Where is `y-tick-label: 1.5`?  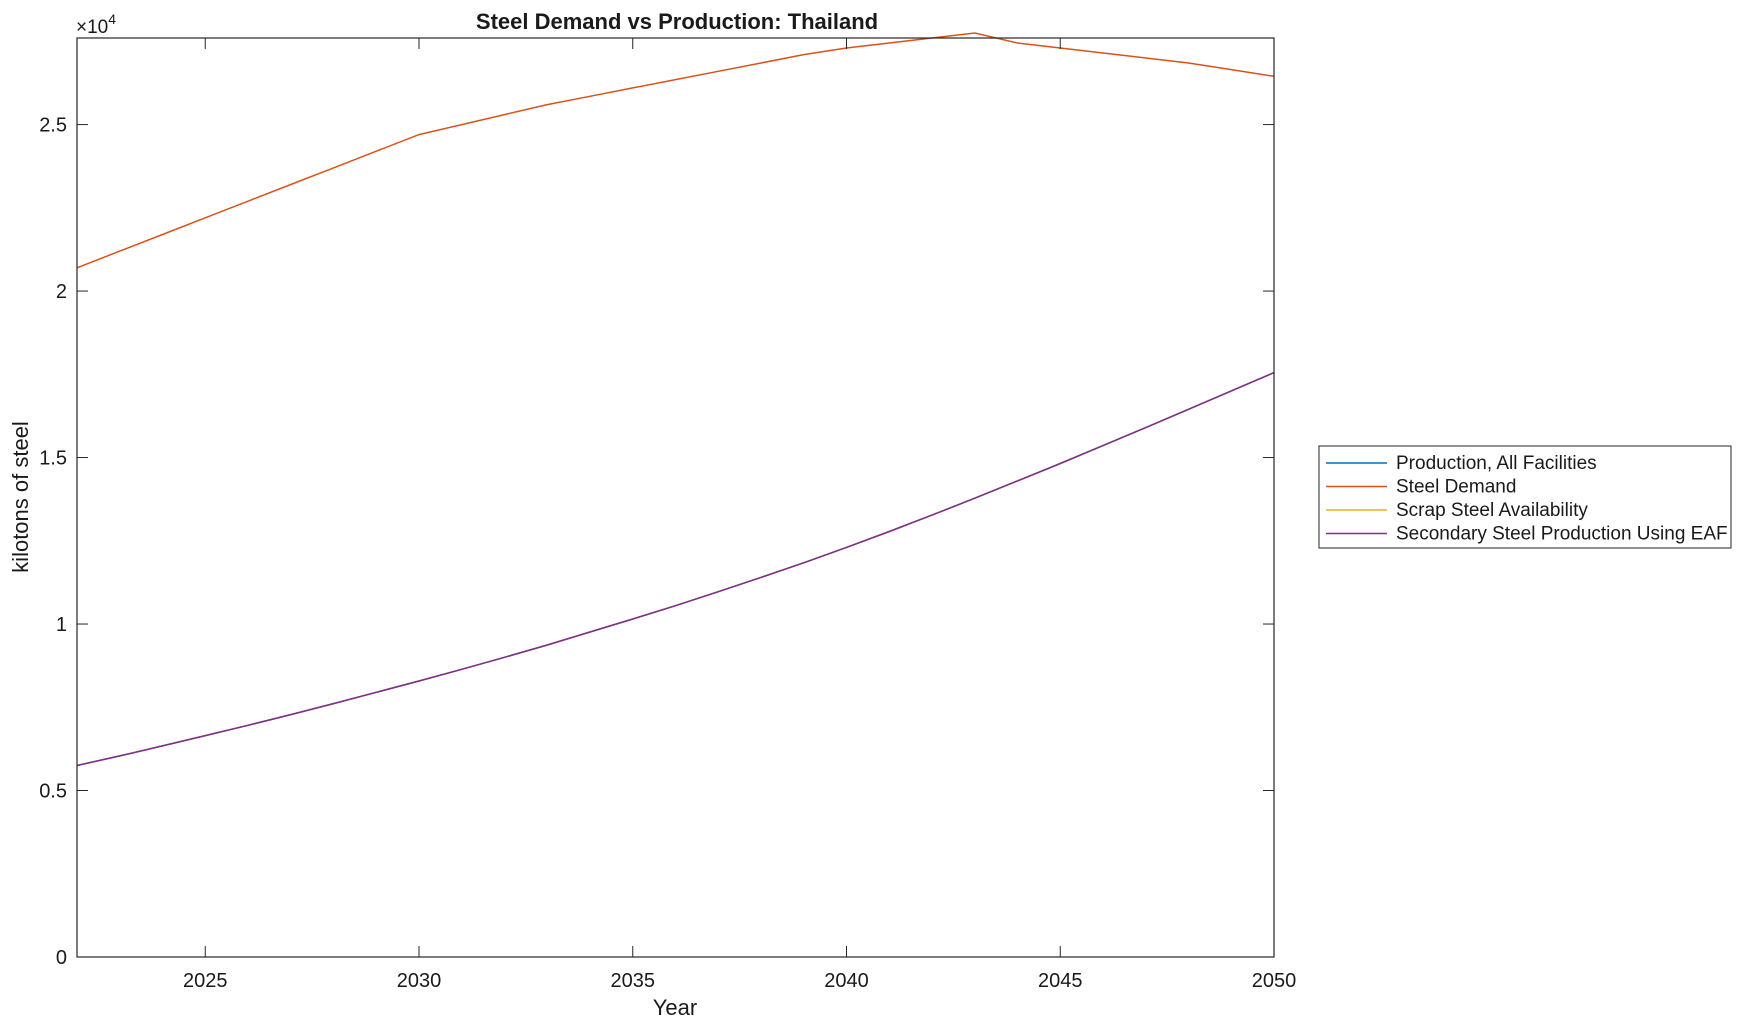 y-tick-label: 1.5 is located at coordinates (53, 459).